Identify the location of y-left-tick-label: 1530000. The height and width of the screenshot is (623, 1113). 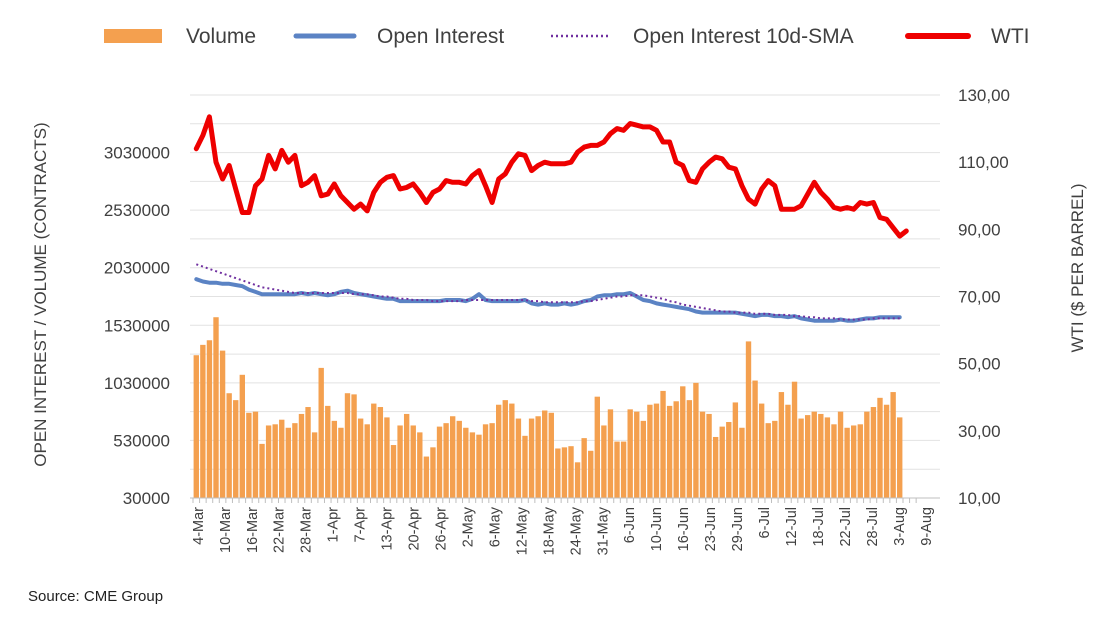
(137, 325).